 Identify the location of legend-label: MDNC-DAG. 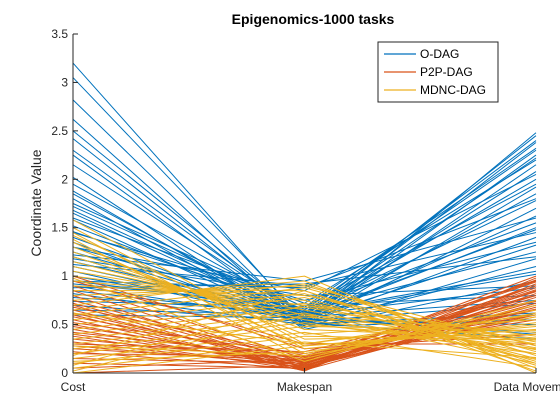
(453, 90).